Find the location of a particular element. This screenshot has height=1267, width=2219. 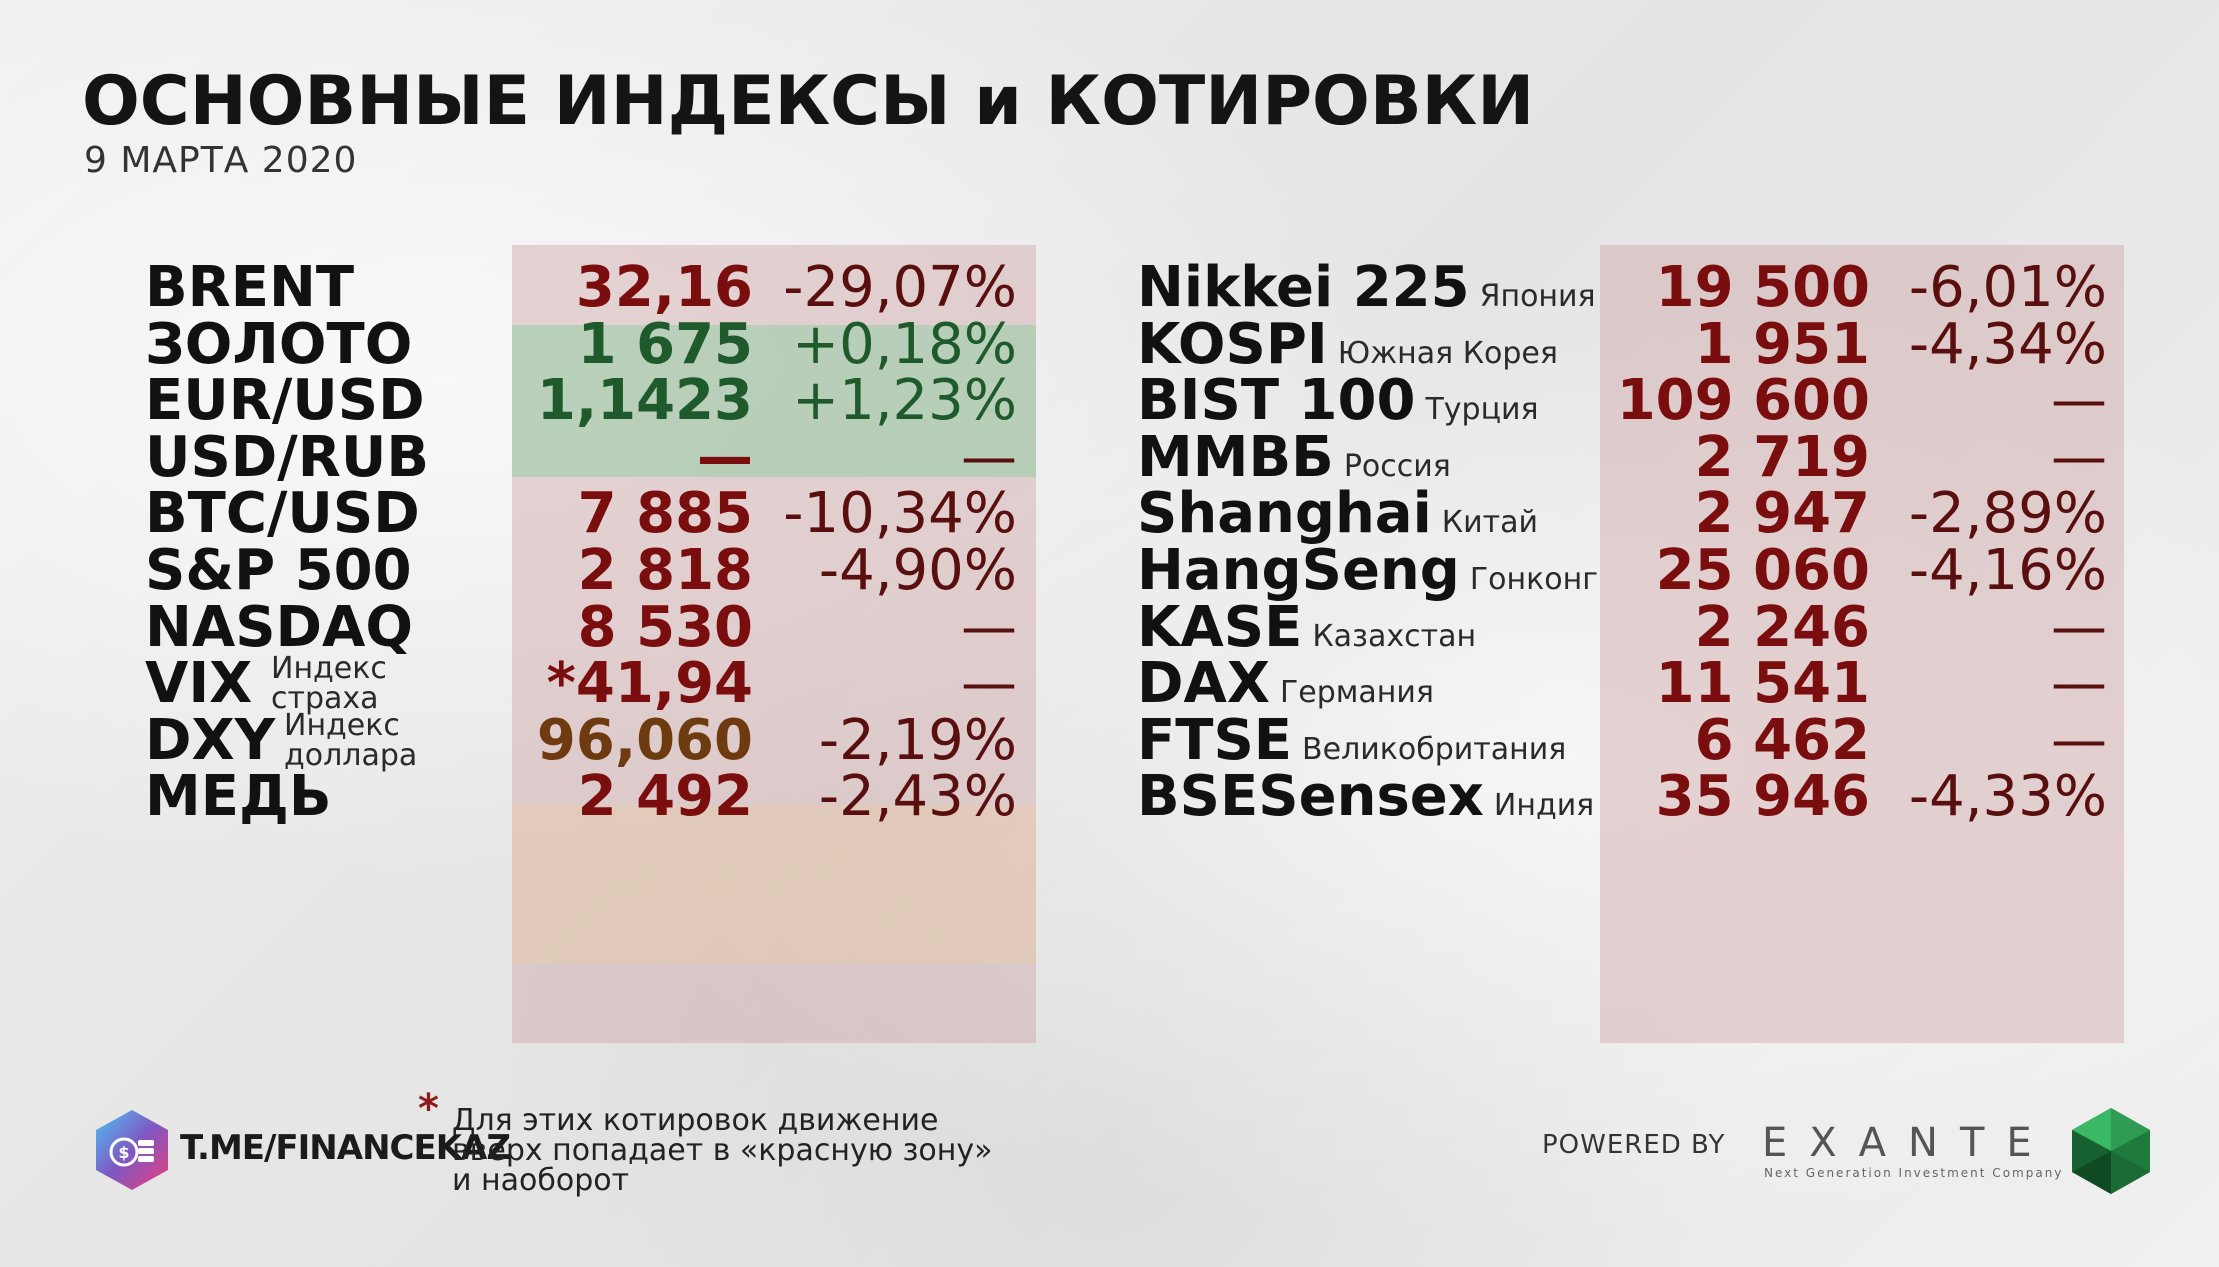

index-name-group: BSESensex Индия is located at coordinates (1365, 801).